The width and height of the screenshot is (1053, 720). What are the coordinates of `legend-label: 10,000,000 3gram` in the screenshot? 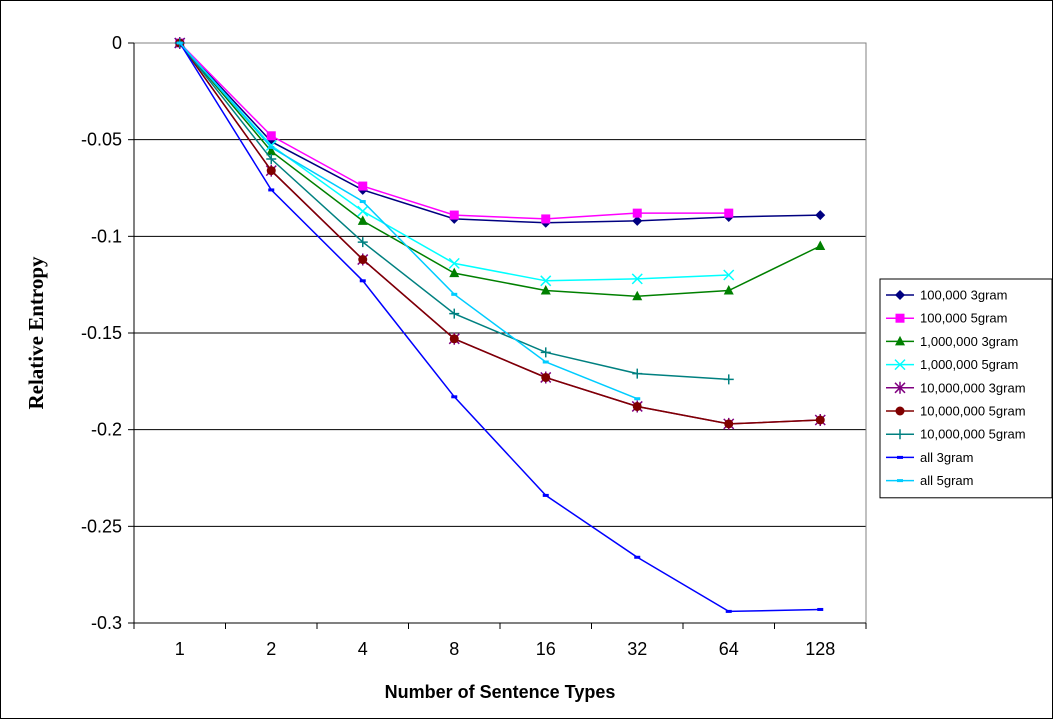 It's located at (973, 387).